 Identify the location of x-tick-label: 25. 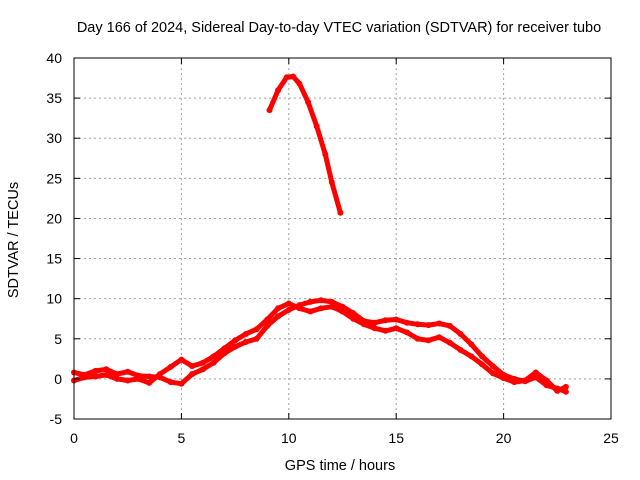
(611, 438).